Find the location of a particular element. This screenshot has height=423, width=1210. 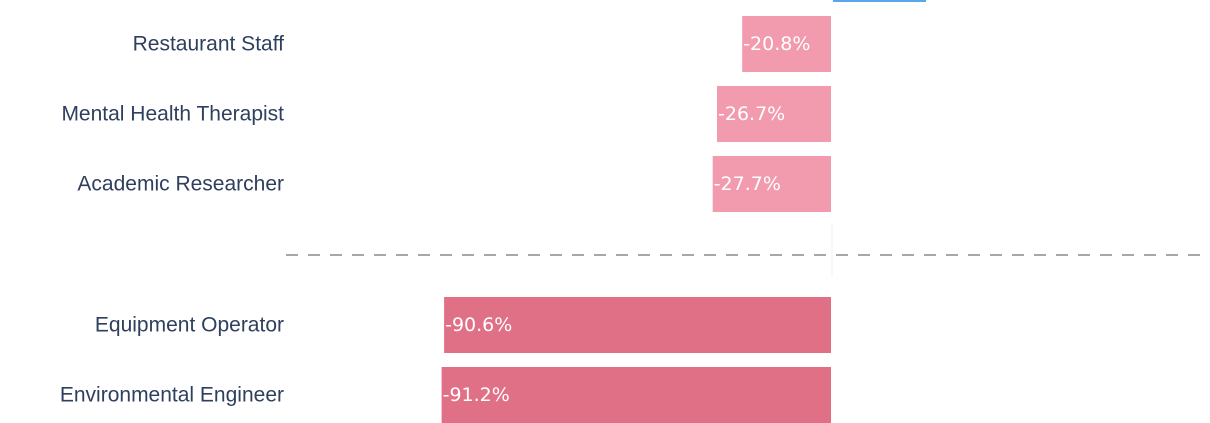

category-label-equipment-operator: Equipment Operator is located at coordinates (189, 325).